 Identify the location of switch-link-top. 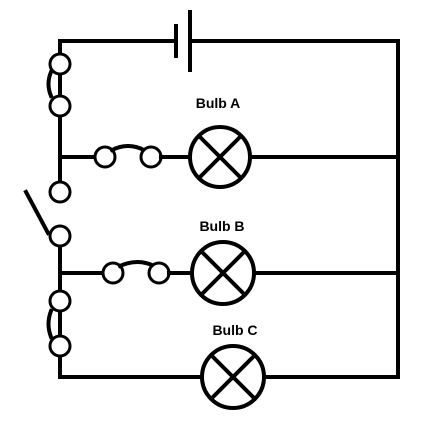
(50, 84).